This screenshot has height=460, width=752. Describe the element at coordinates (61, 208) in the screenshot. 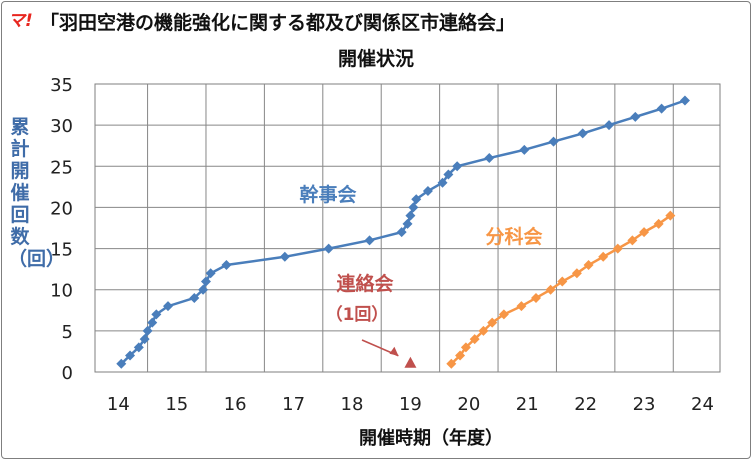

I see `y-tick-label: 20` at that location.